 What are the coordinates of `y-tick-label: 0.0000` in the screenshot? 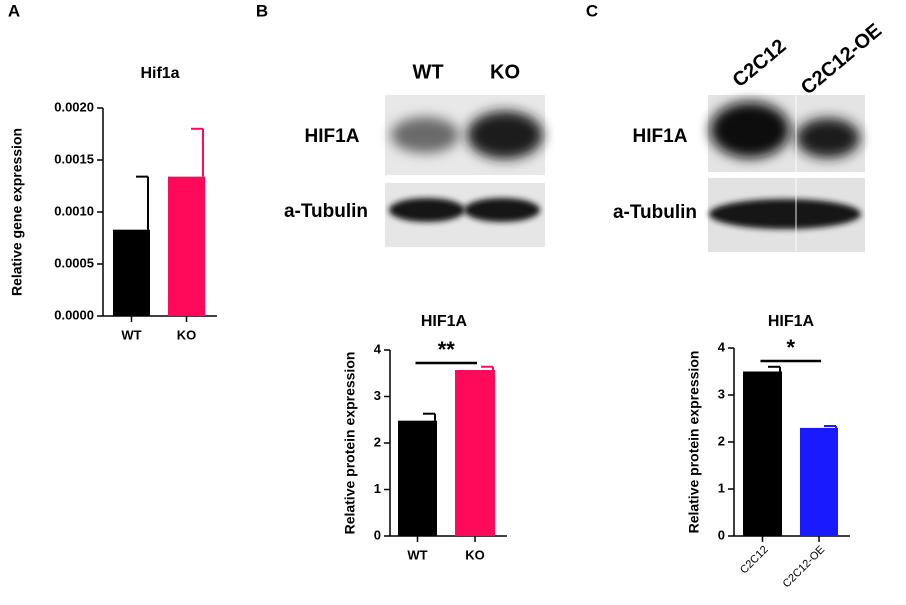 It's located at (74, 314).